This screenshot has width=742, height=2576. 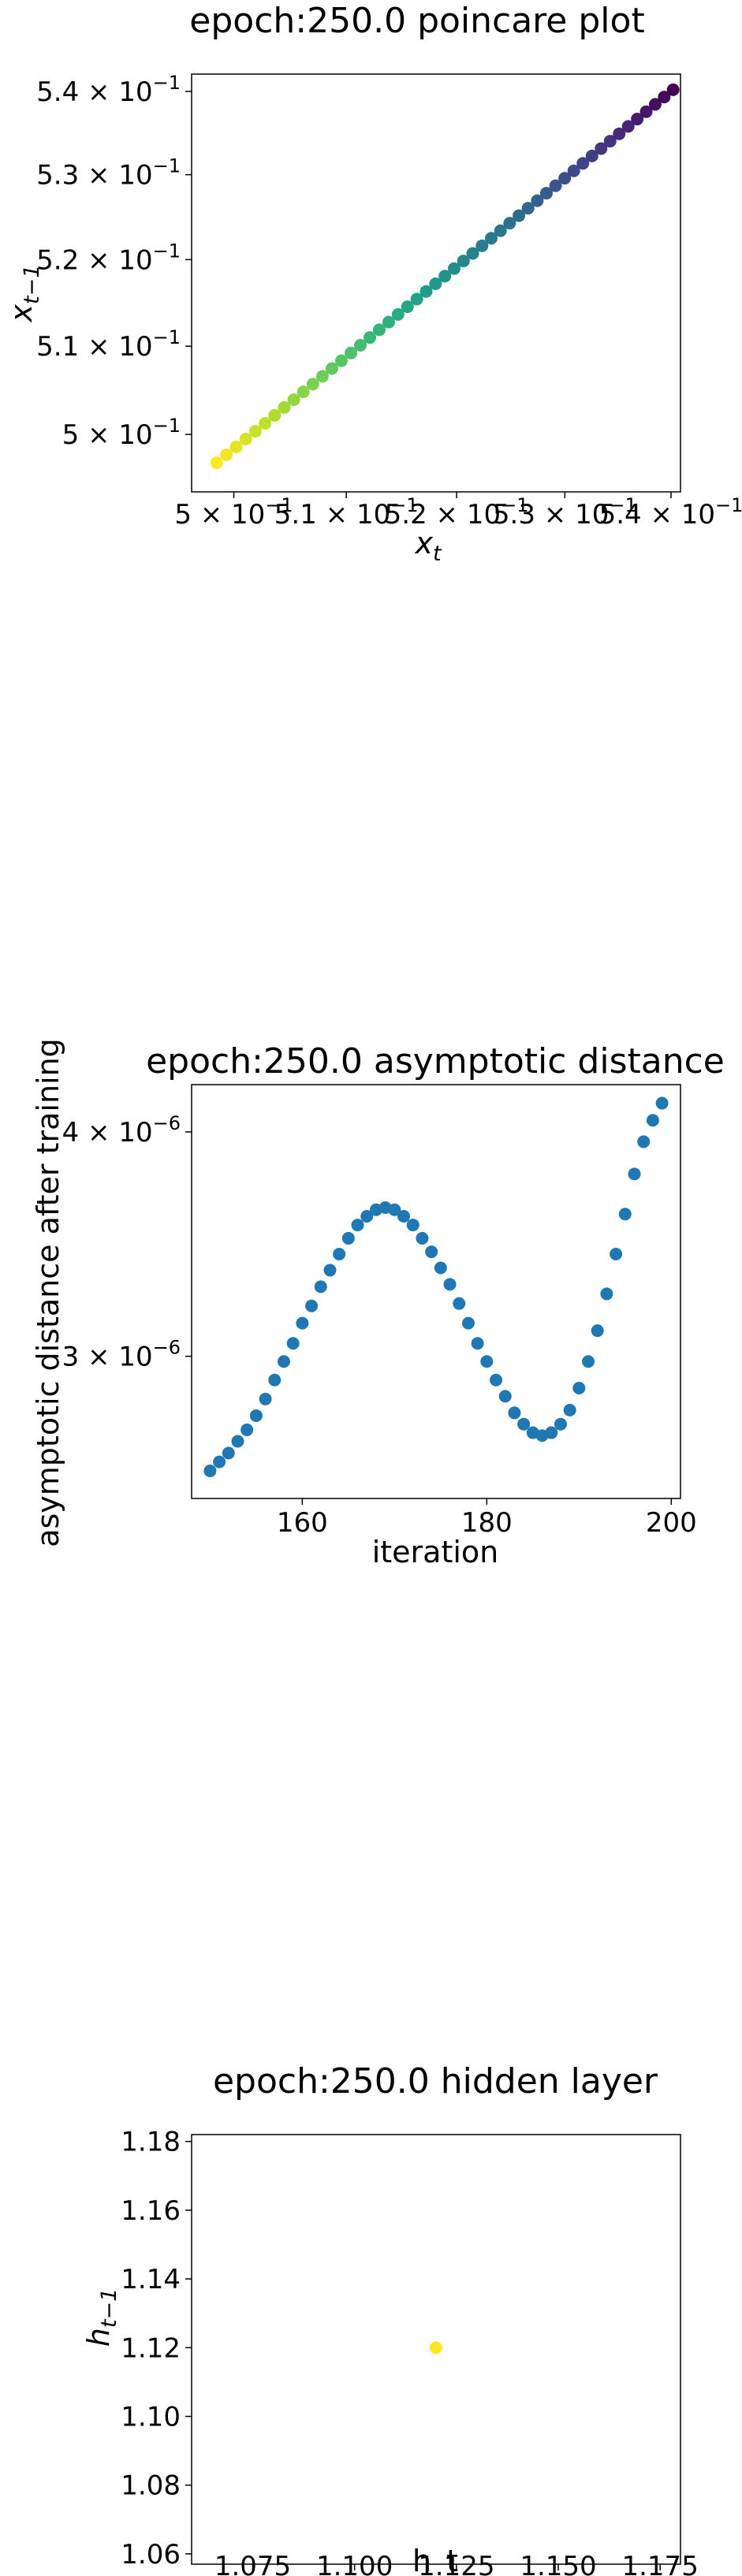 I want to click on poincare-plot-points, so click(x=445, y=276).